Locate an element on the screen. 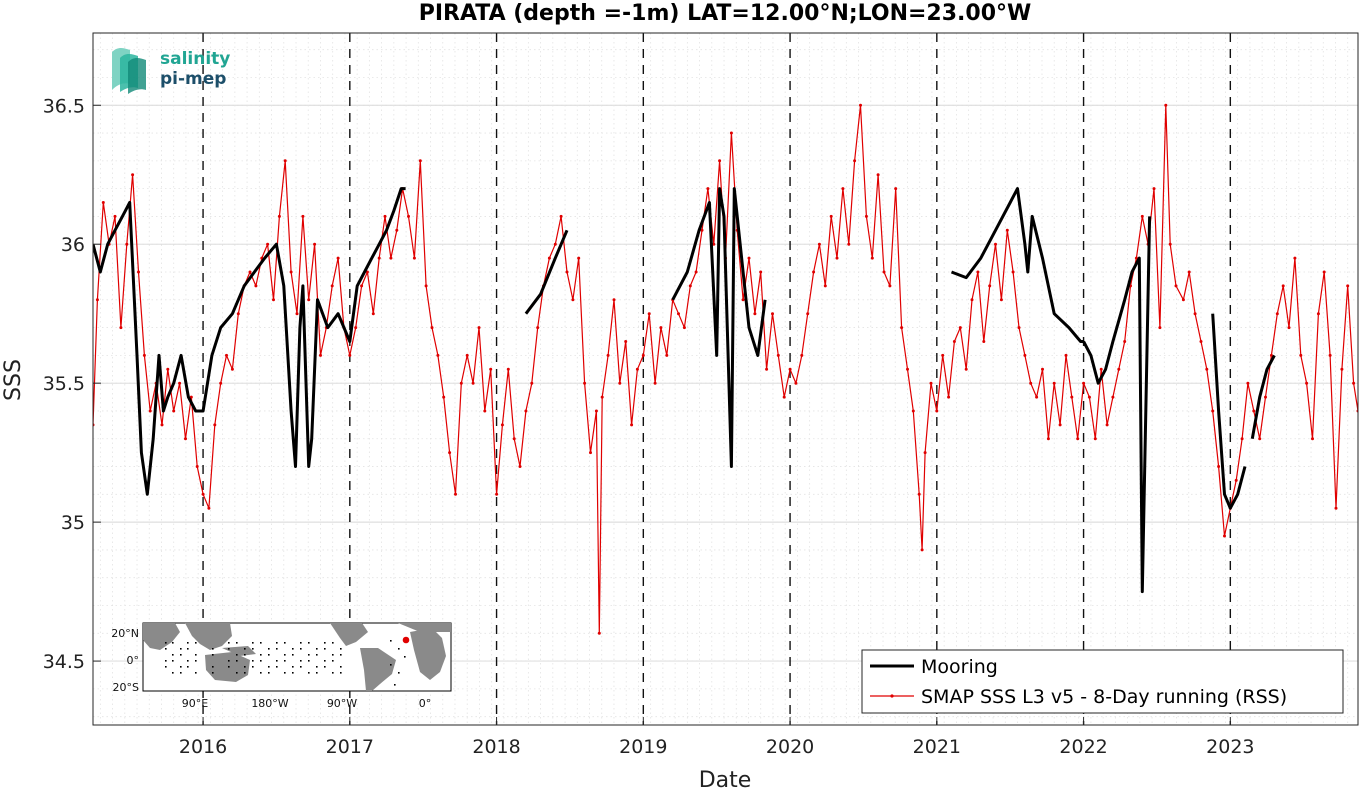 The width and height of the screenshot is (1359, 790). logo-text-salinity: salinity is located at coordinates (195, 59).